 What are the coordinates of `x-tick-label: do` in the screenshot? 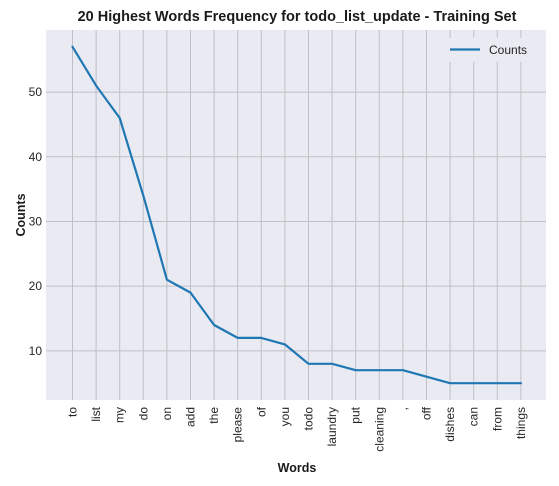 It's located at (143, 414).